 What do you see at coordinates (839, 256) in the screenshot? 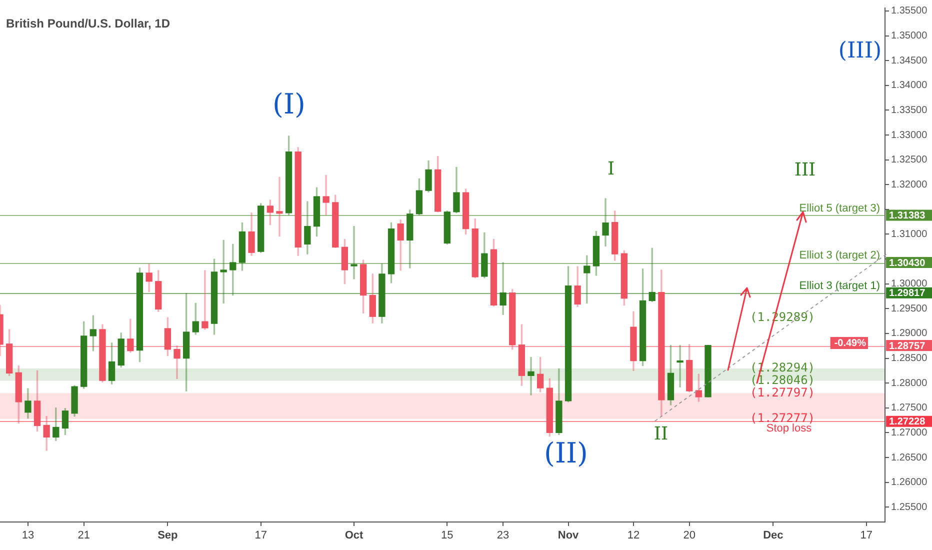
I see `annotation: Elliot 3 (target 2)` at bounding box center [839, 256].